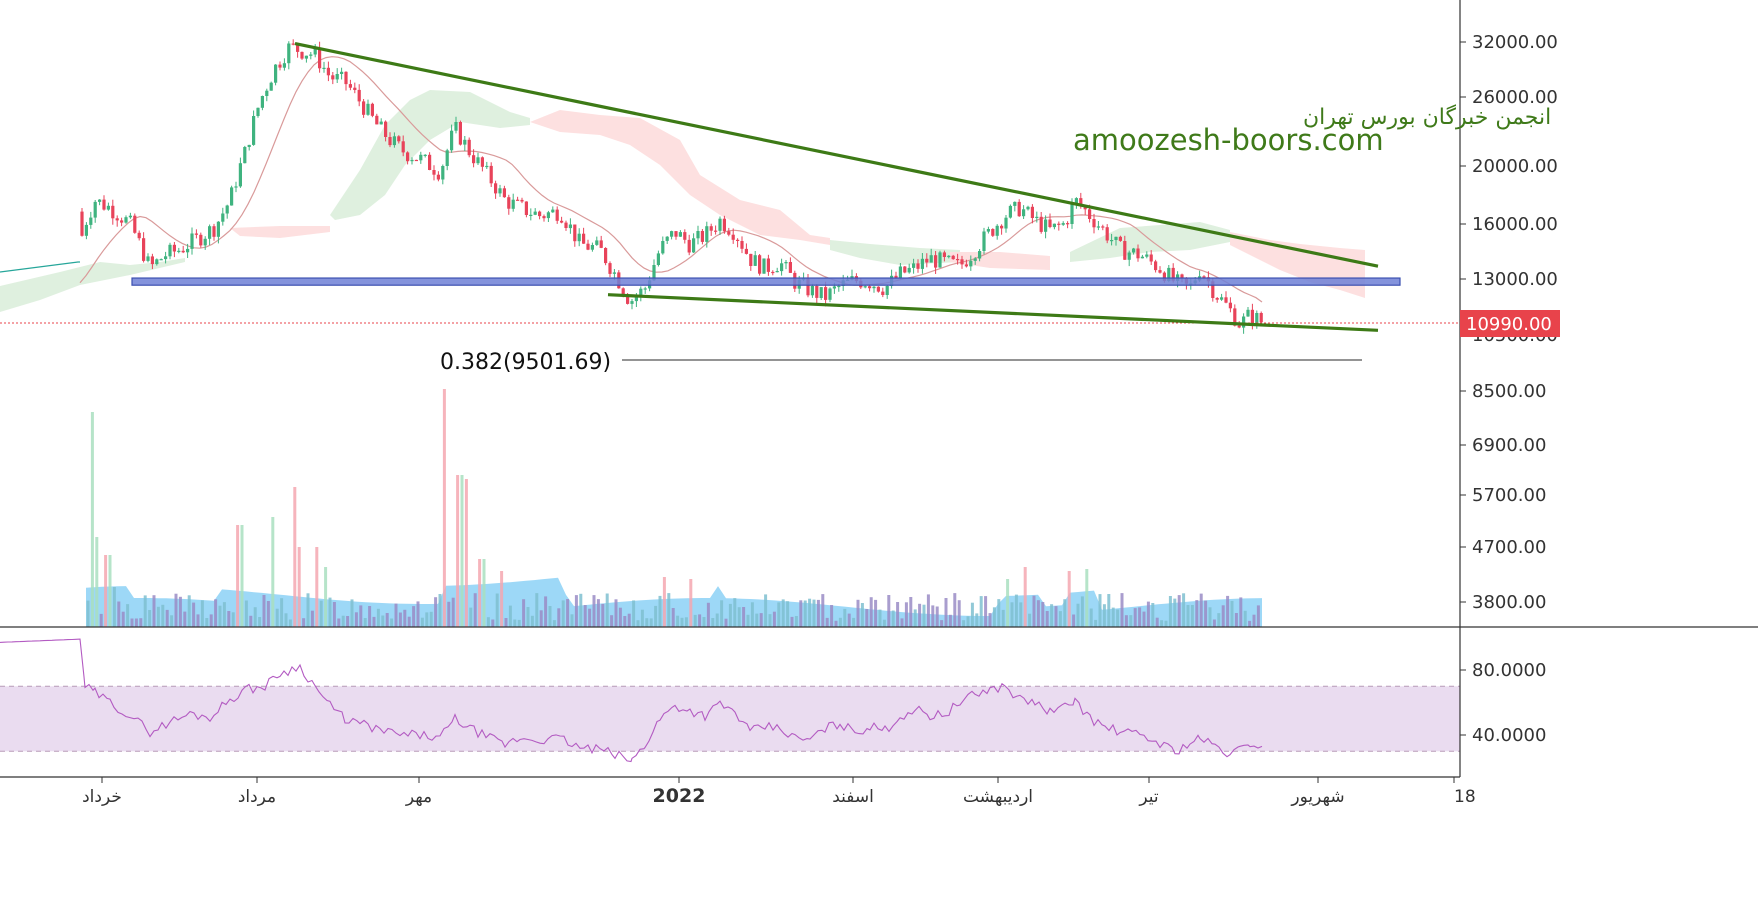 This screenshot has height=907, width=1758. I want to click on x-tick-label: مرداد, so click(257, 797).